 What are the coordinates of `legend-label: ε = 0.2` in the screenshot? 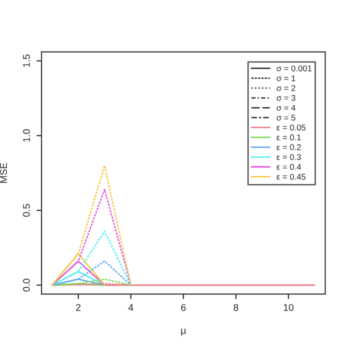 It's located at (288, 147).